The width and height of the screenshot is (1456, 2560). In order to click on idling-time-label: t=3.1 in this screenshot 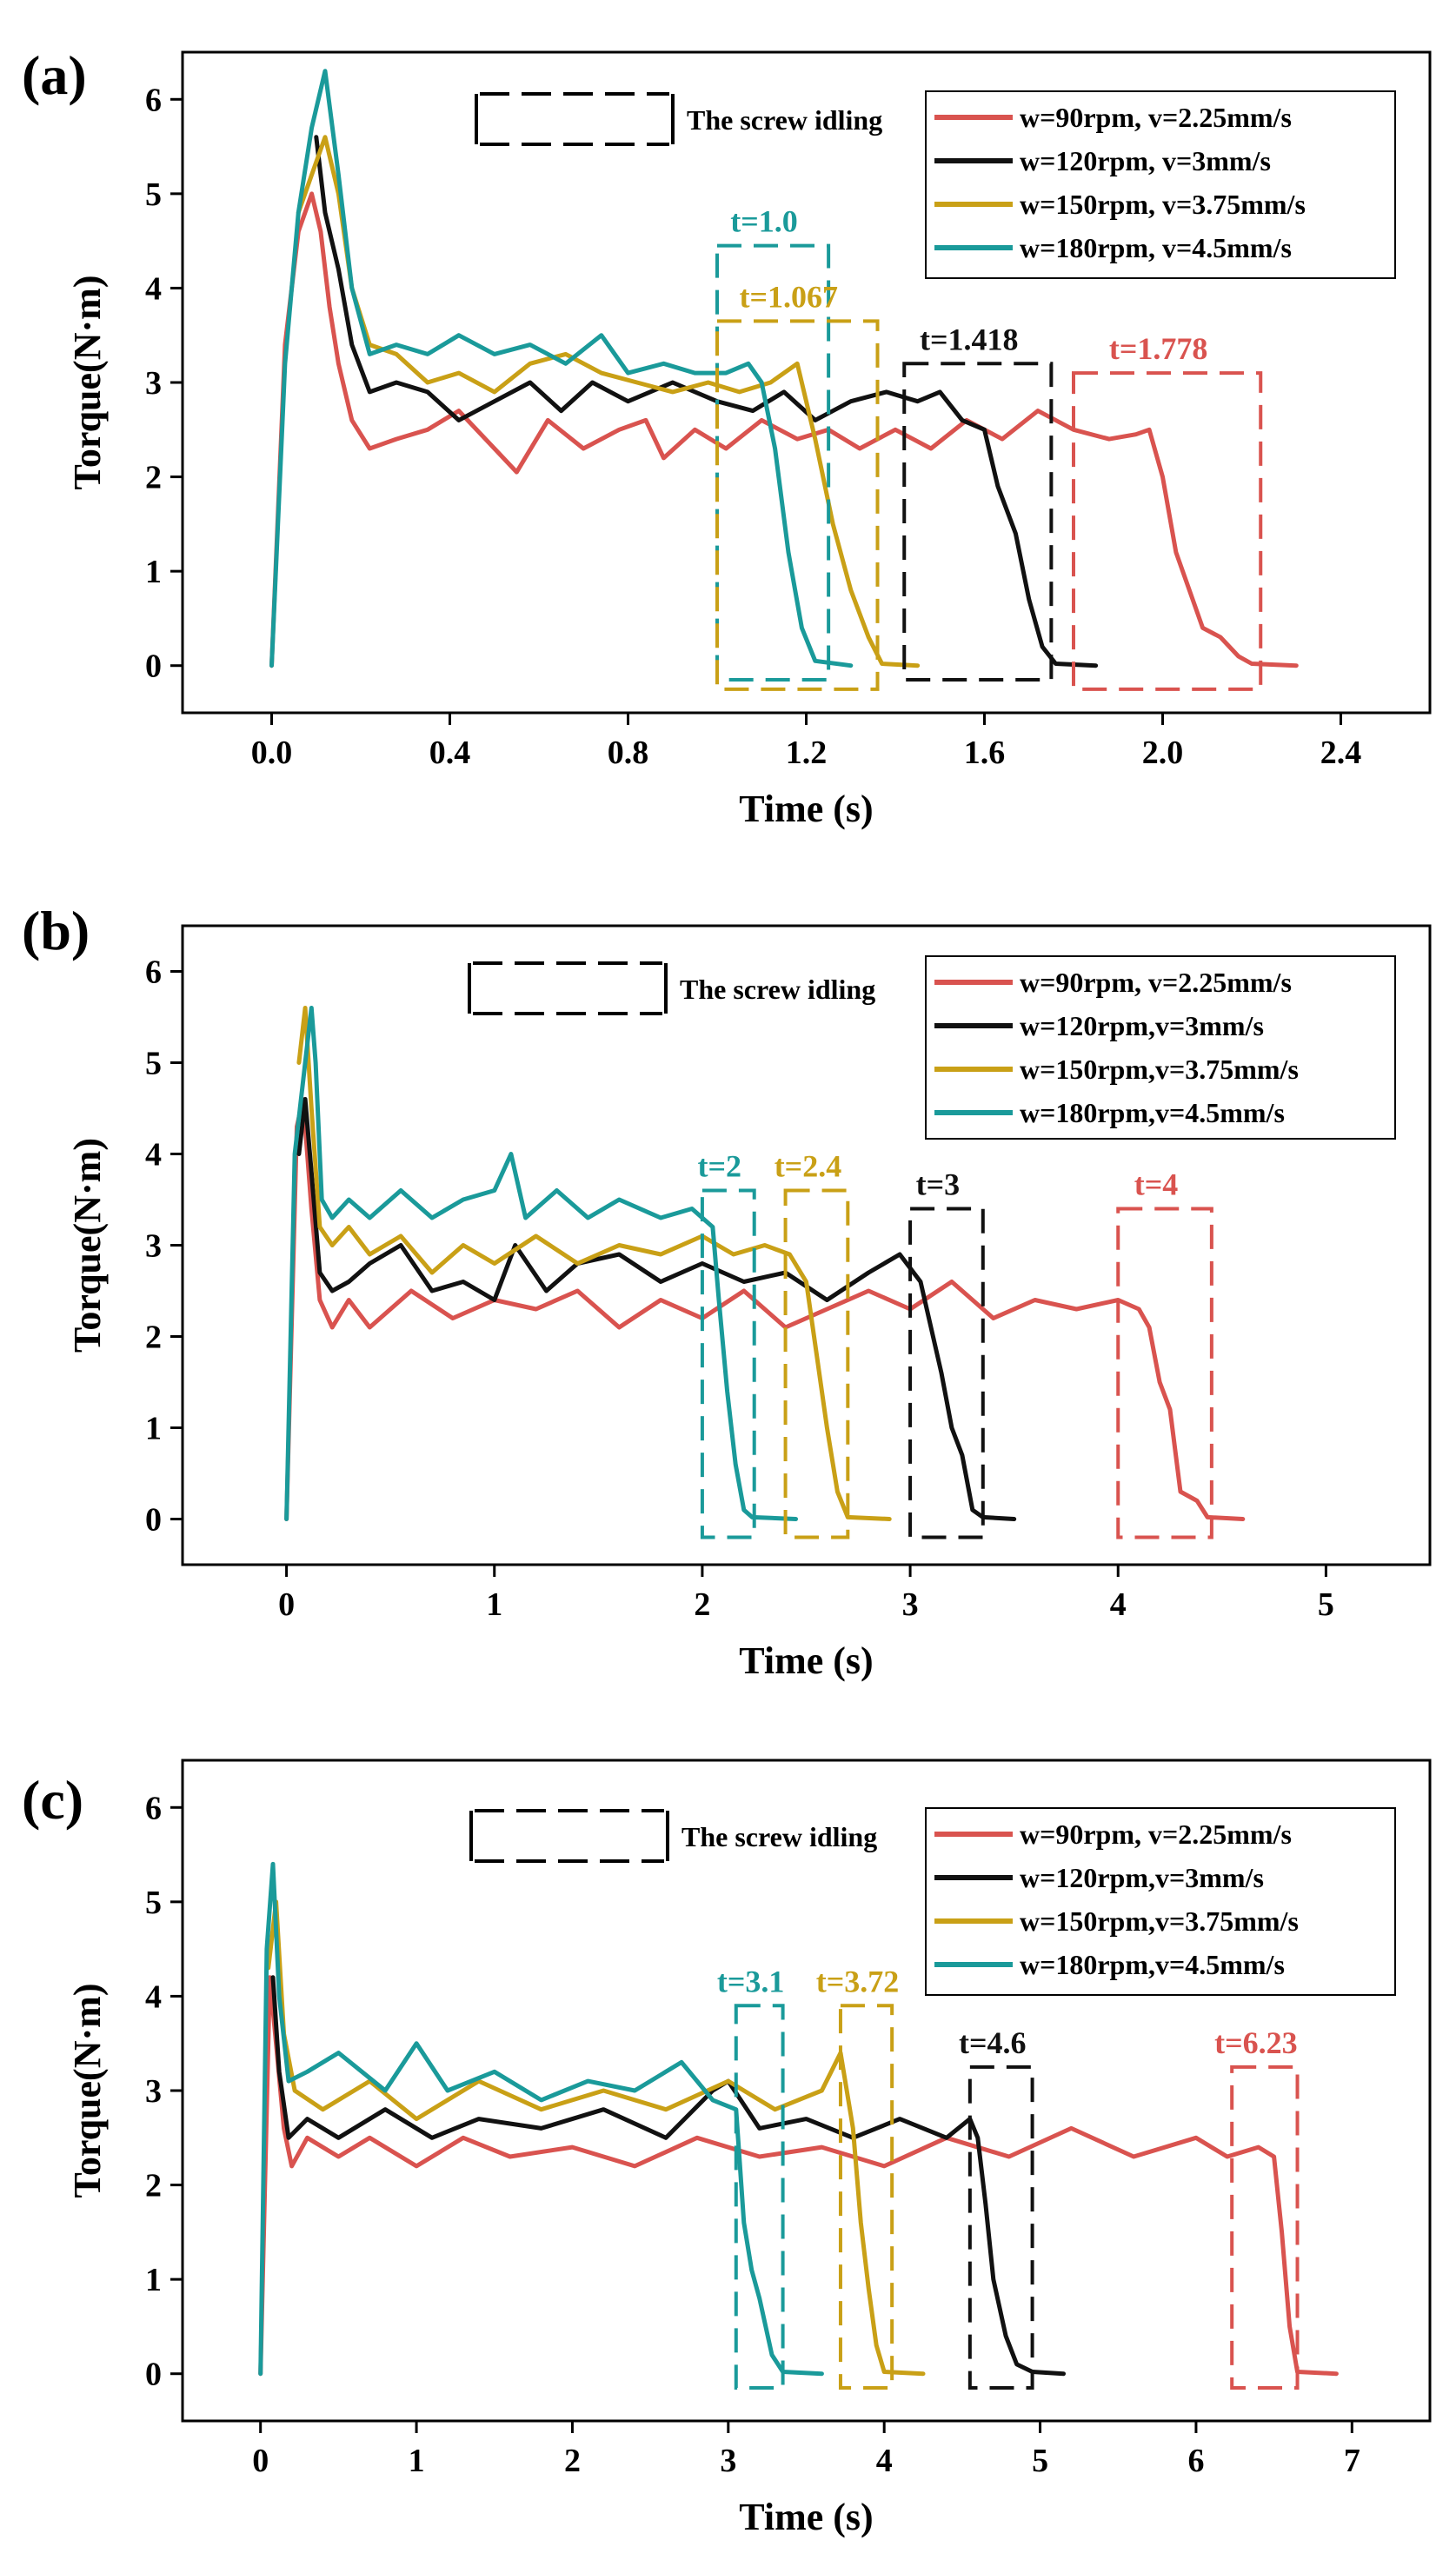, I will do `click(751, 1981)`.